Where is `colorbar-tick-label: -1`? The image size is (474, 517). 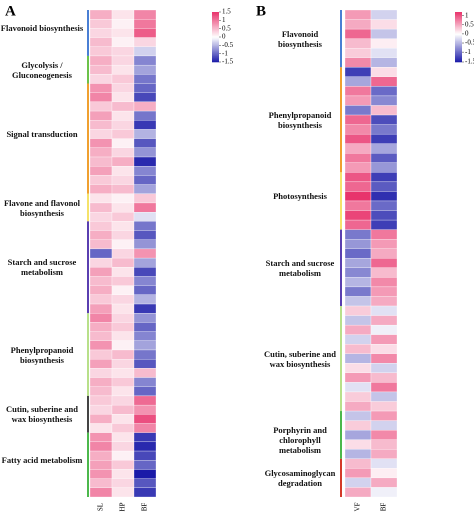 colorbar-tick-label: -1 is located at coordinates (225, 53).